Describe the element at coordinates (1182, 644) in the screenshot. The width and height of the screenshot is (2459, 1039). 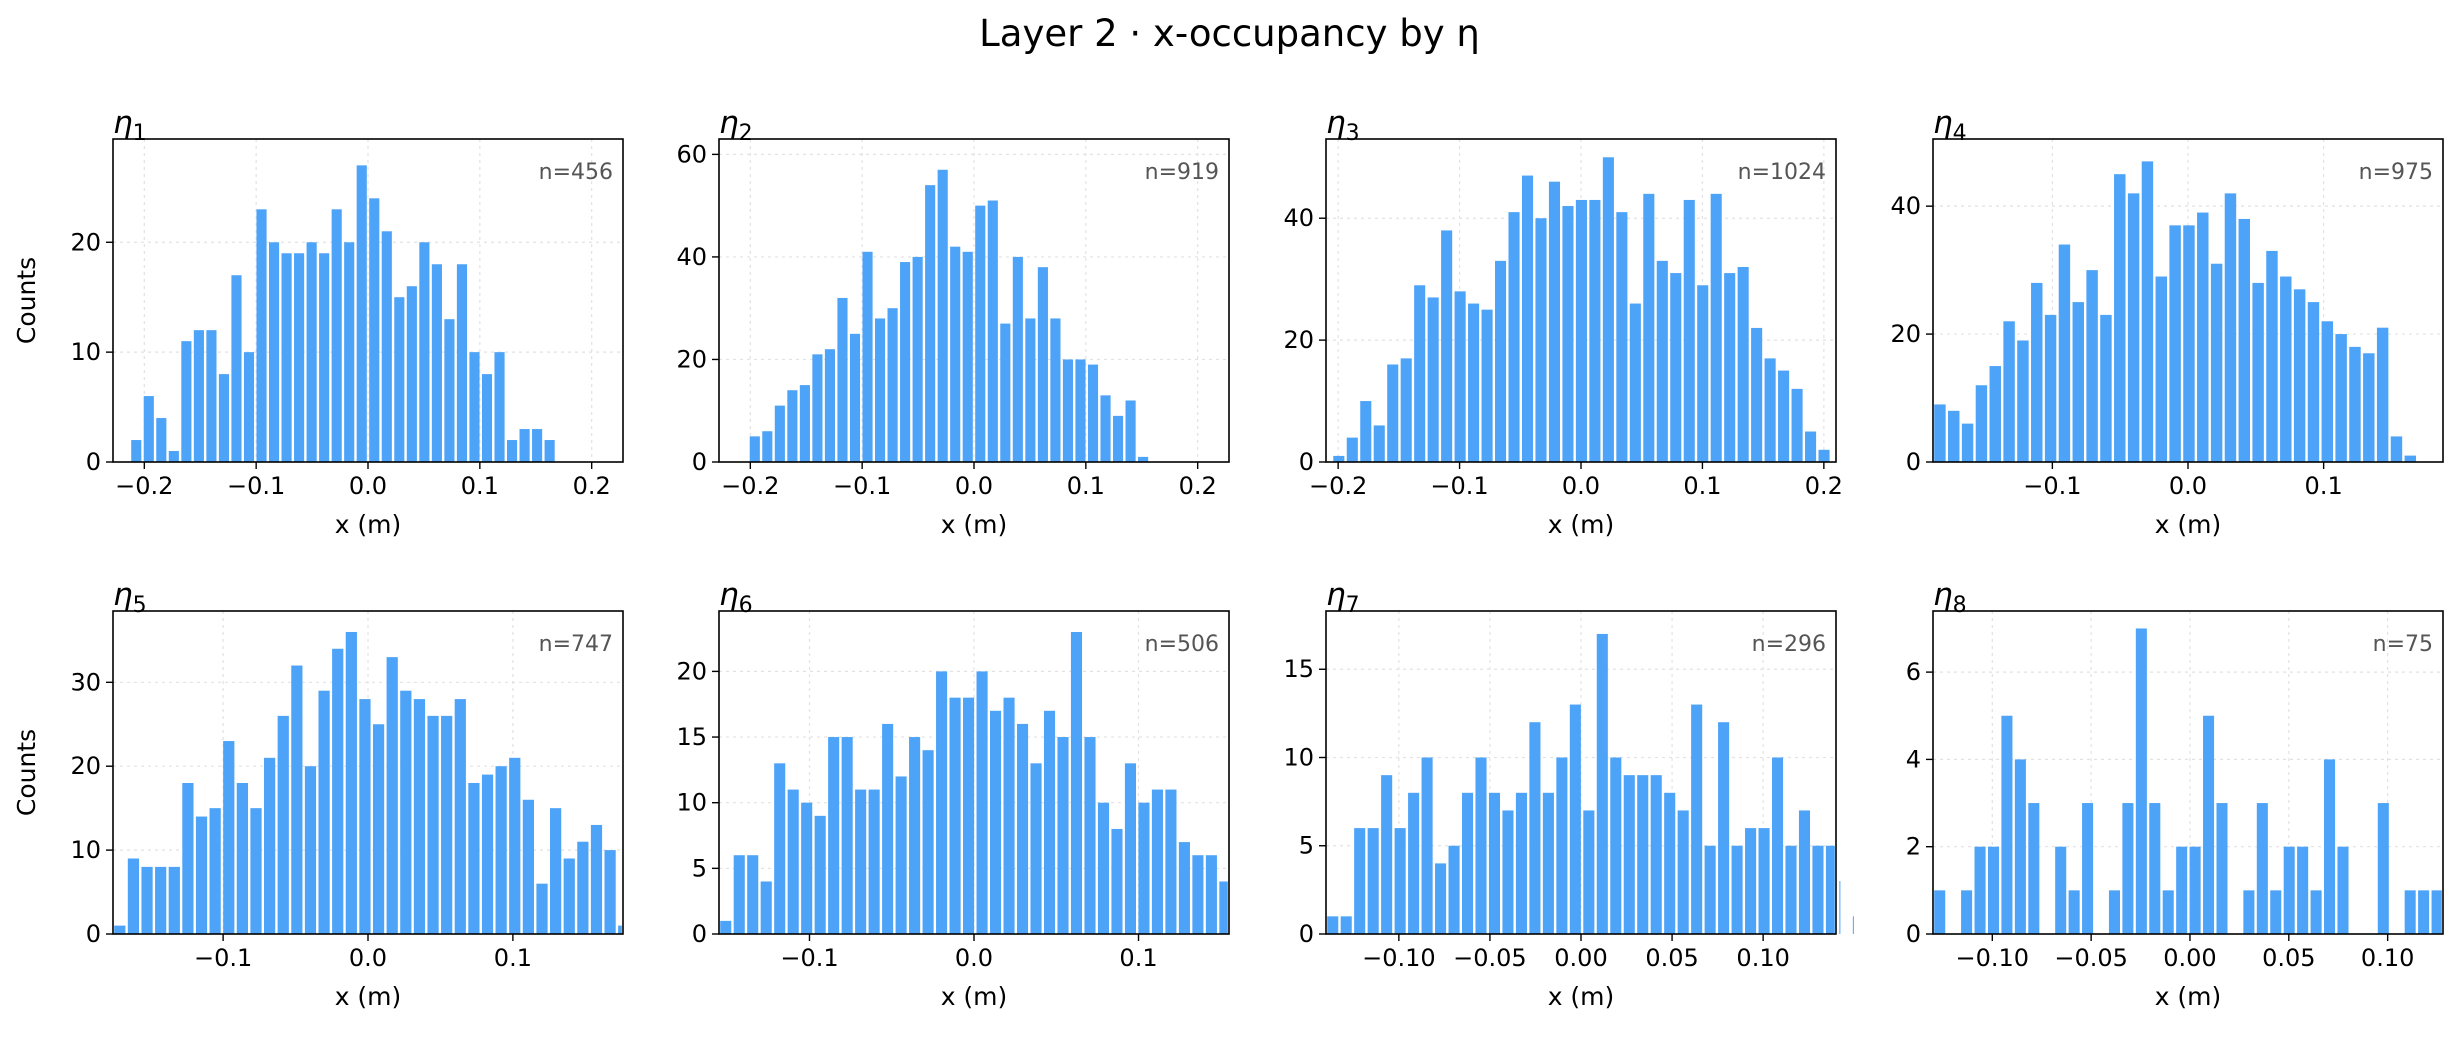
I see `sample-count-annotation: n=506` at that location.